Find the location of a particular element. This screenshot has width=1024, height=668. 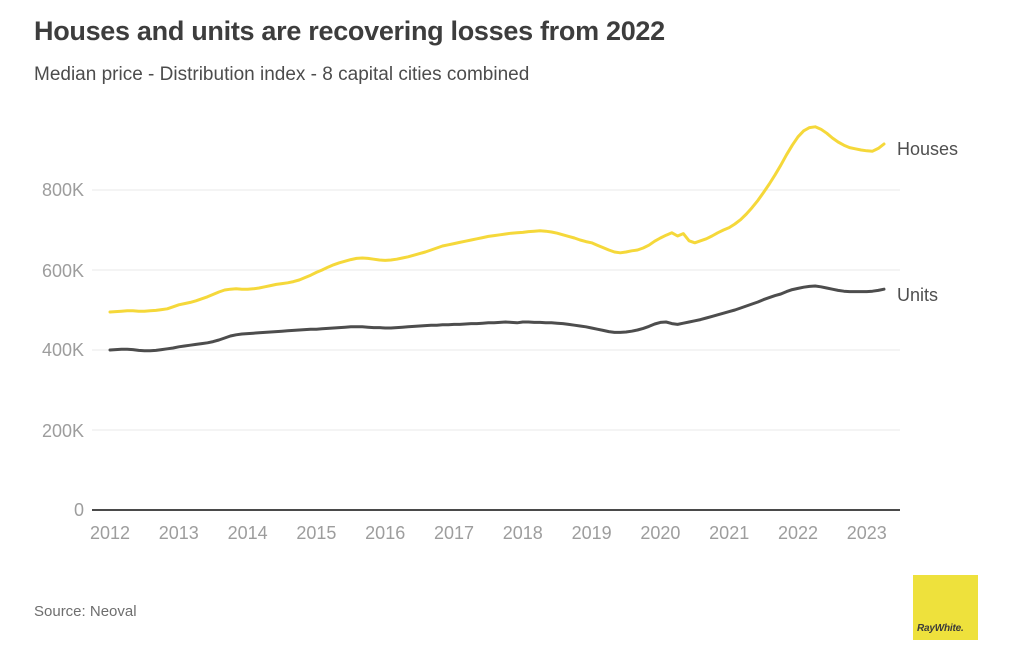

x-tick-2018: 2018 is located at coordinates (523, 533).